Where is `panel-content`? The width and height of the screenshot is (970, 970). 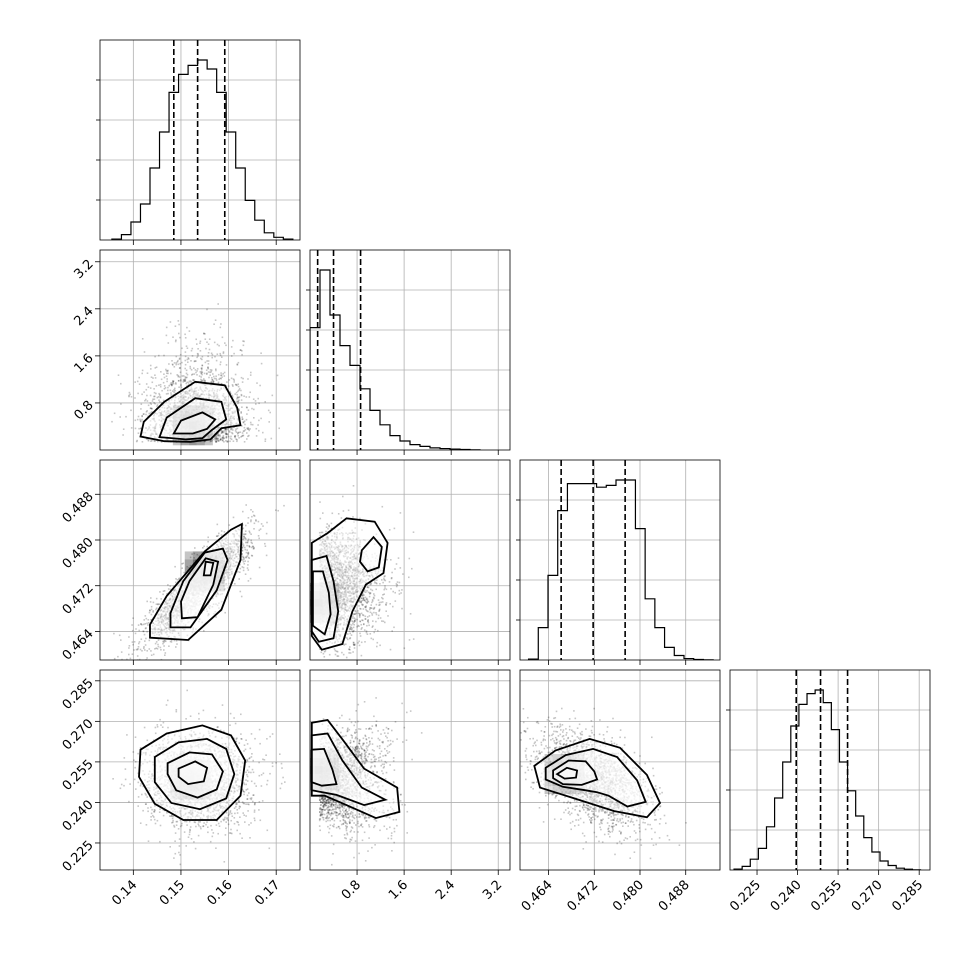
panel-content is located at coordinates (200, 770).